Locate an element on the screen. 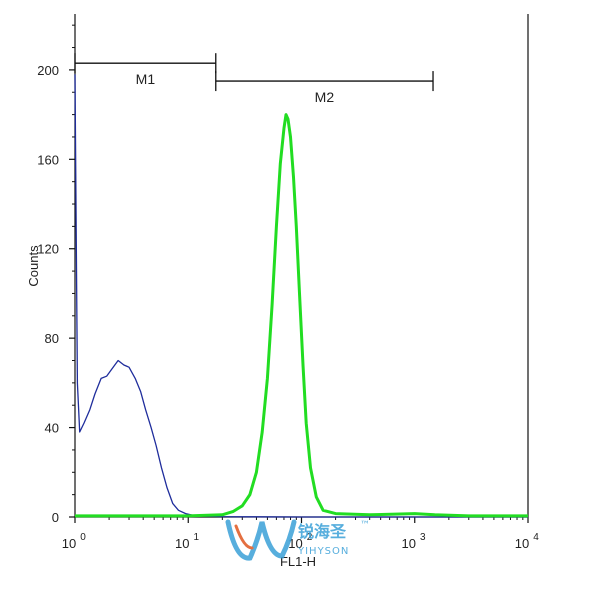  y-tick-label: 40 is located at coordinates (52, 428).